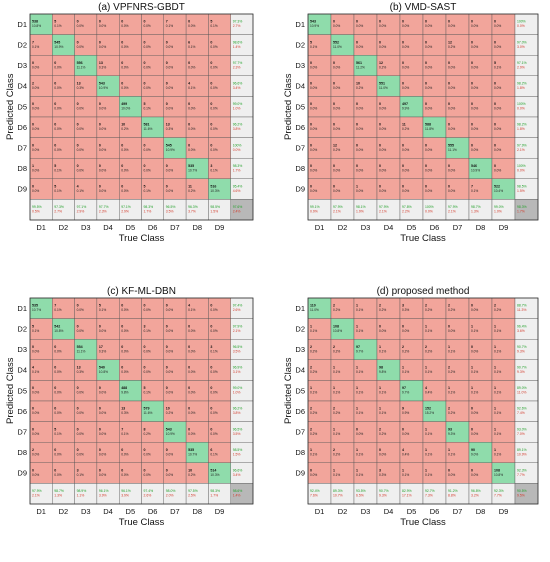 This screenshot has height=562, width=550. What do you see at coordinates (64, 227) in the screenshot?
I see `x-tick-label: D2` at bounding box center [64, 227].